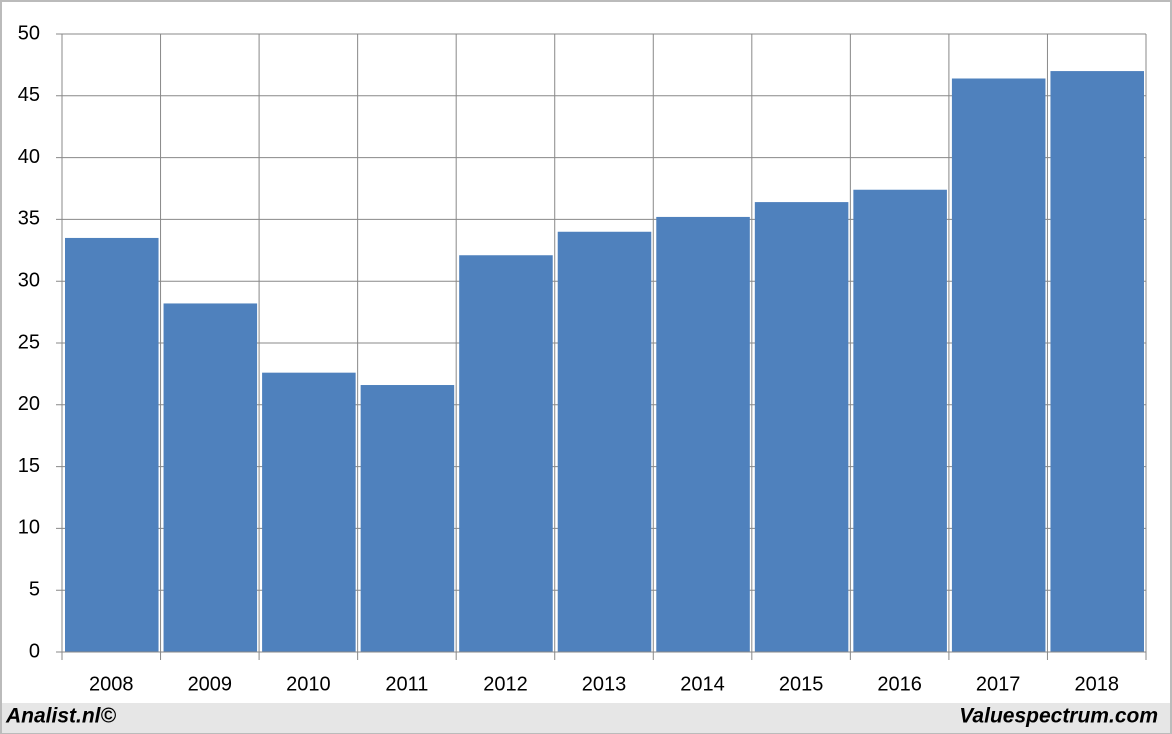 The width and height of the screenshot is (1172, 734). I want to click on y-tick-label: 35, so click(29, 219).